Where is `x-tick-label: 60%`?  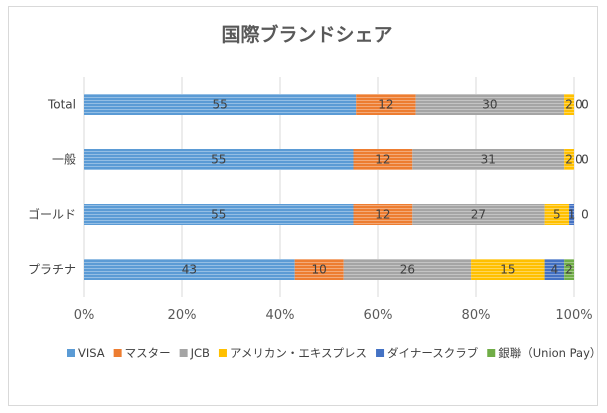 x-tick-label: 60% is located at coordinates (378, 315).